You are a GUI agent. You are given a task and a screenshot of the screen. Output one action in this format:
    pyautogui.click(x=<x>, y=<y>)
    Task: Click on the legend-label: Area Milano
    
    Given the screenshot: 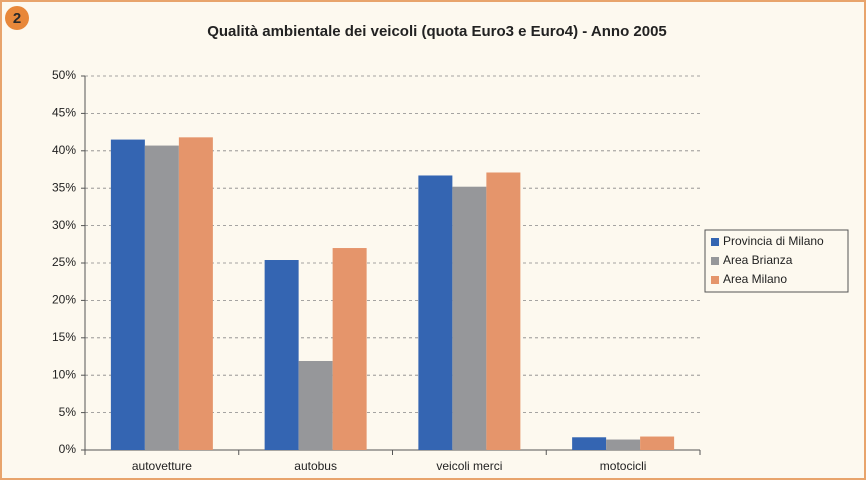 What is the action you would take?
    pyautogui.click(x=755, y=279)
    